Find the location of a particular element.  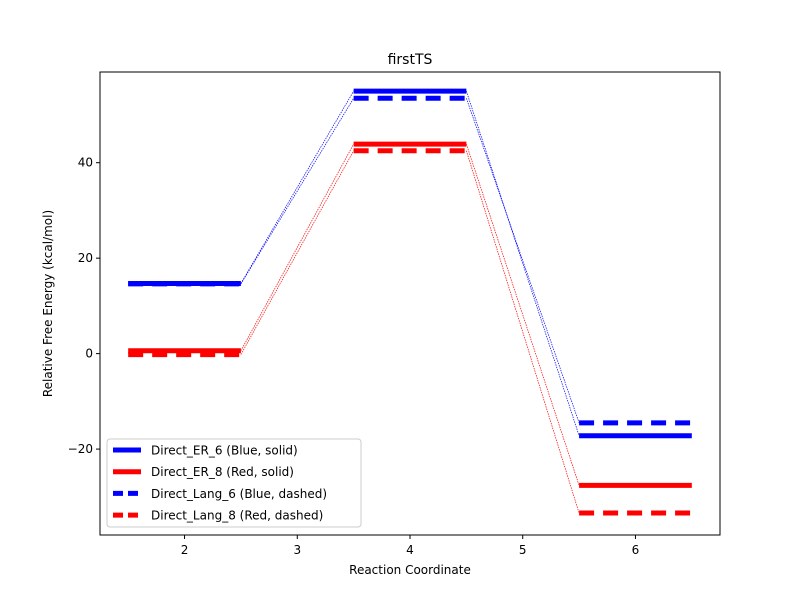

x-axis-ticks: 2 3 4 5 6 is located at coordinates (410, 546).